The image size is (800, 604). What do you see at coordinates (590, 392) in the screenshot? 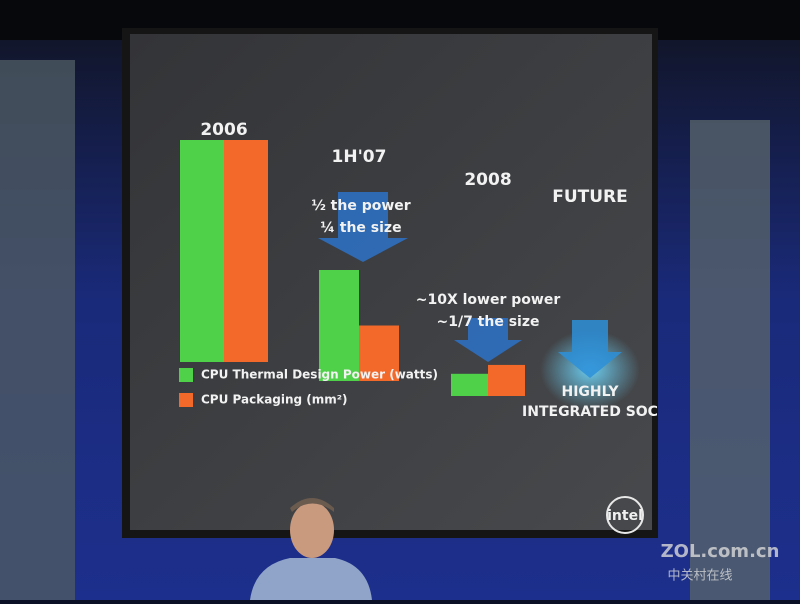
I see `annotation: HIGHLY` at bounding box center [590, 392].